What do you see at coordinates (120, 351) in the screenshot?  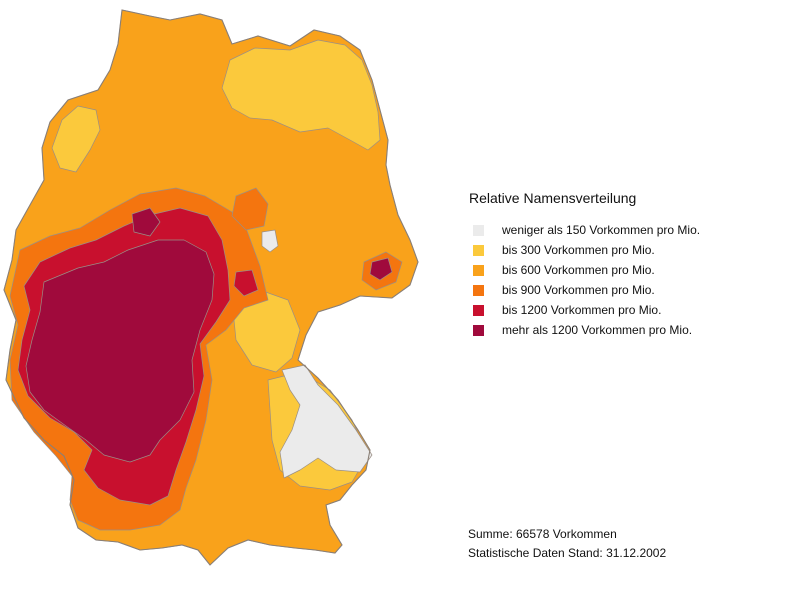 I see `region-core-high` at bounding box center [120, 351].